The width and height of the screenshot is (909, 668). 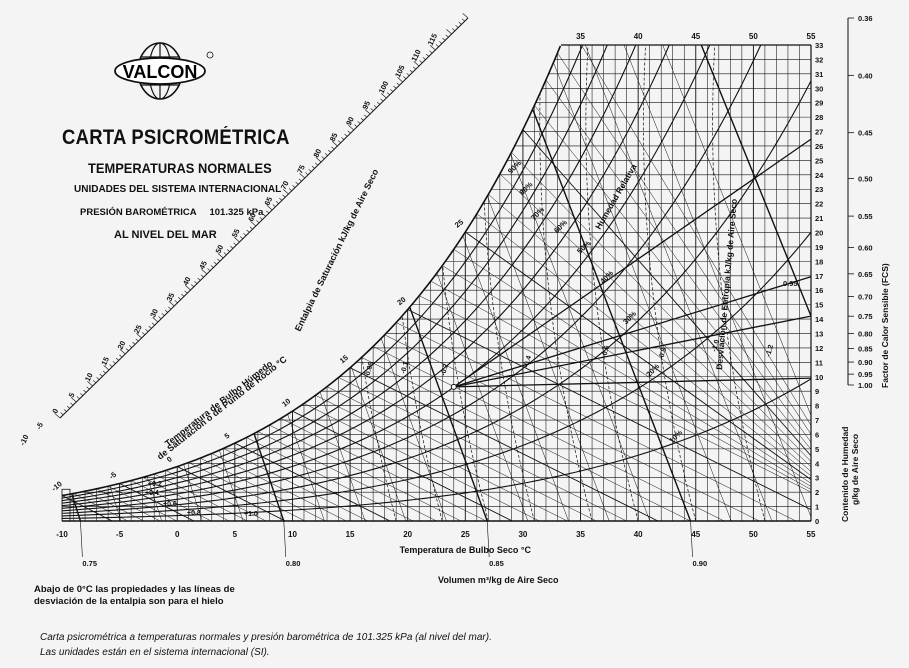 I want to click on shf-line, so click(x=632, y=263).